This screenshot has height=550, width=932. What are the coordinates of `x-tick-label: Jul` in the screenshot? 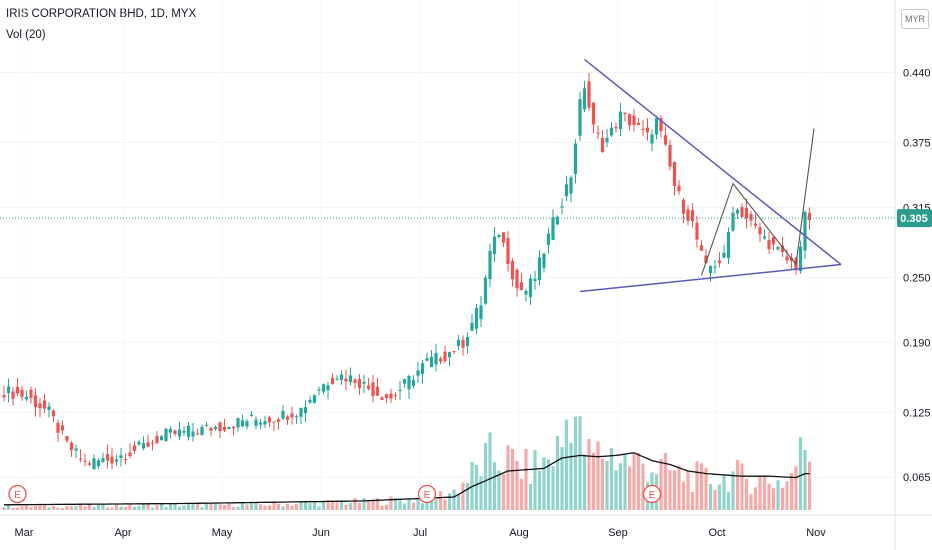 It's located at (420, 533).